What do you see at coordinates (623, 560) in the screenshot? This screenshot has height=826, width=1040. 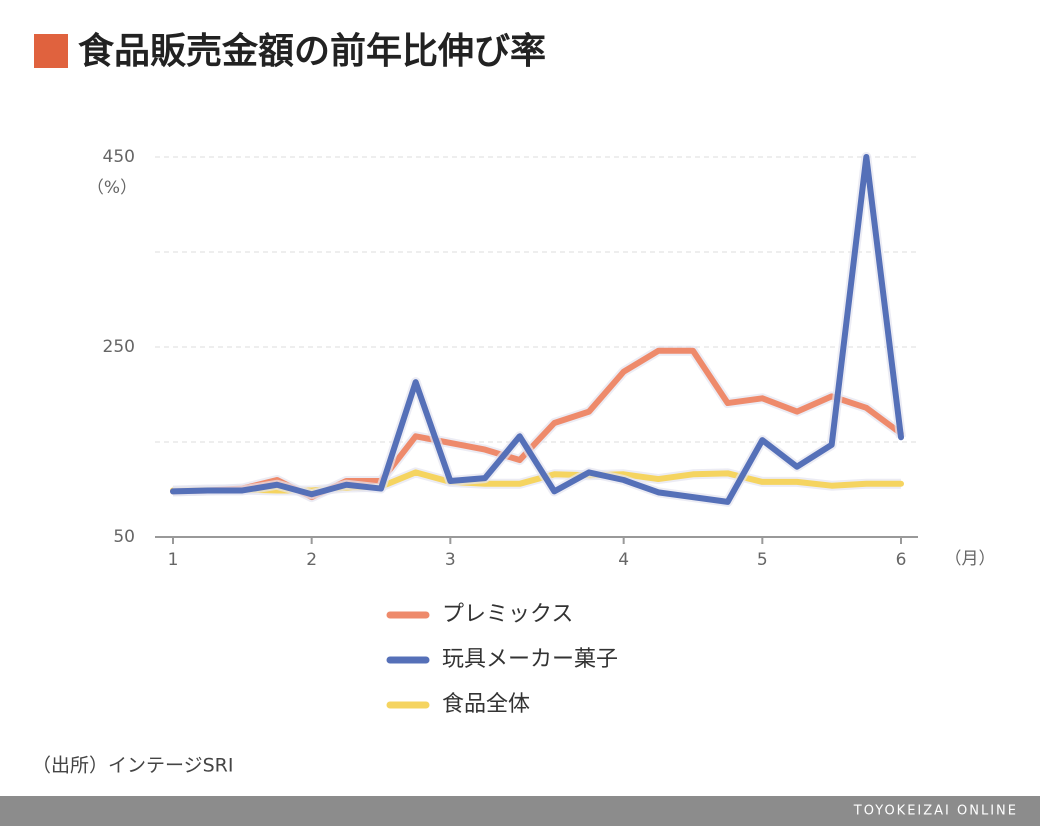 I see `x-tick-label: 4` at bounding box center [623, 560].